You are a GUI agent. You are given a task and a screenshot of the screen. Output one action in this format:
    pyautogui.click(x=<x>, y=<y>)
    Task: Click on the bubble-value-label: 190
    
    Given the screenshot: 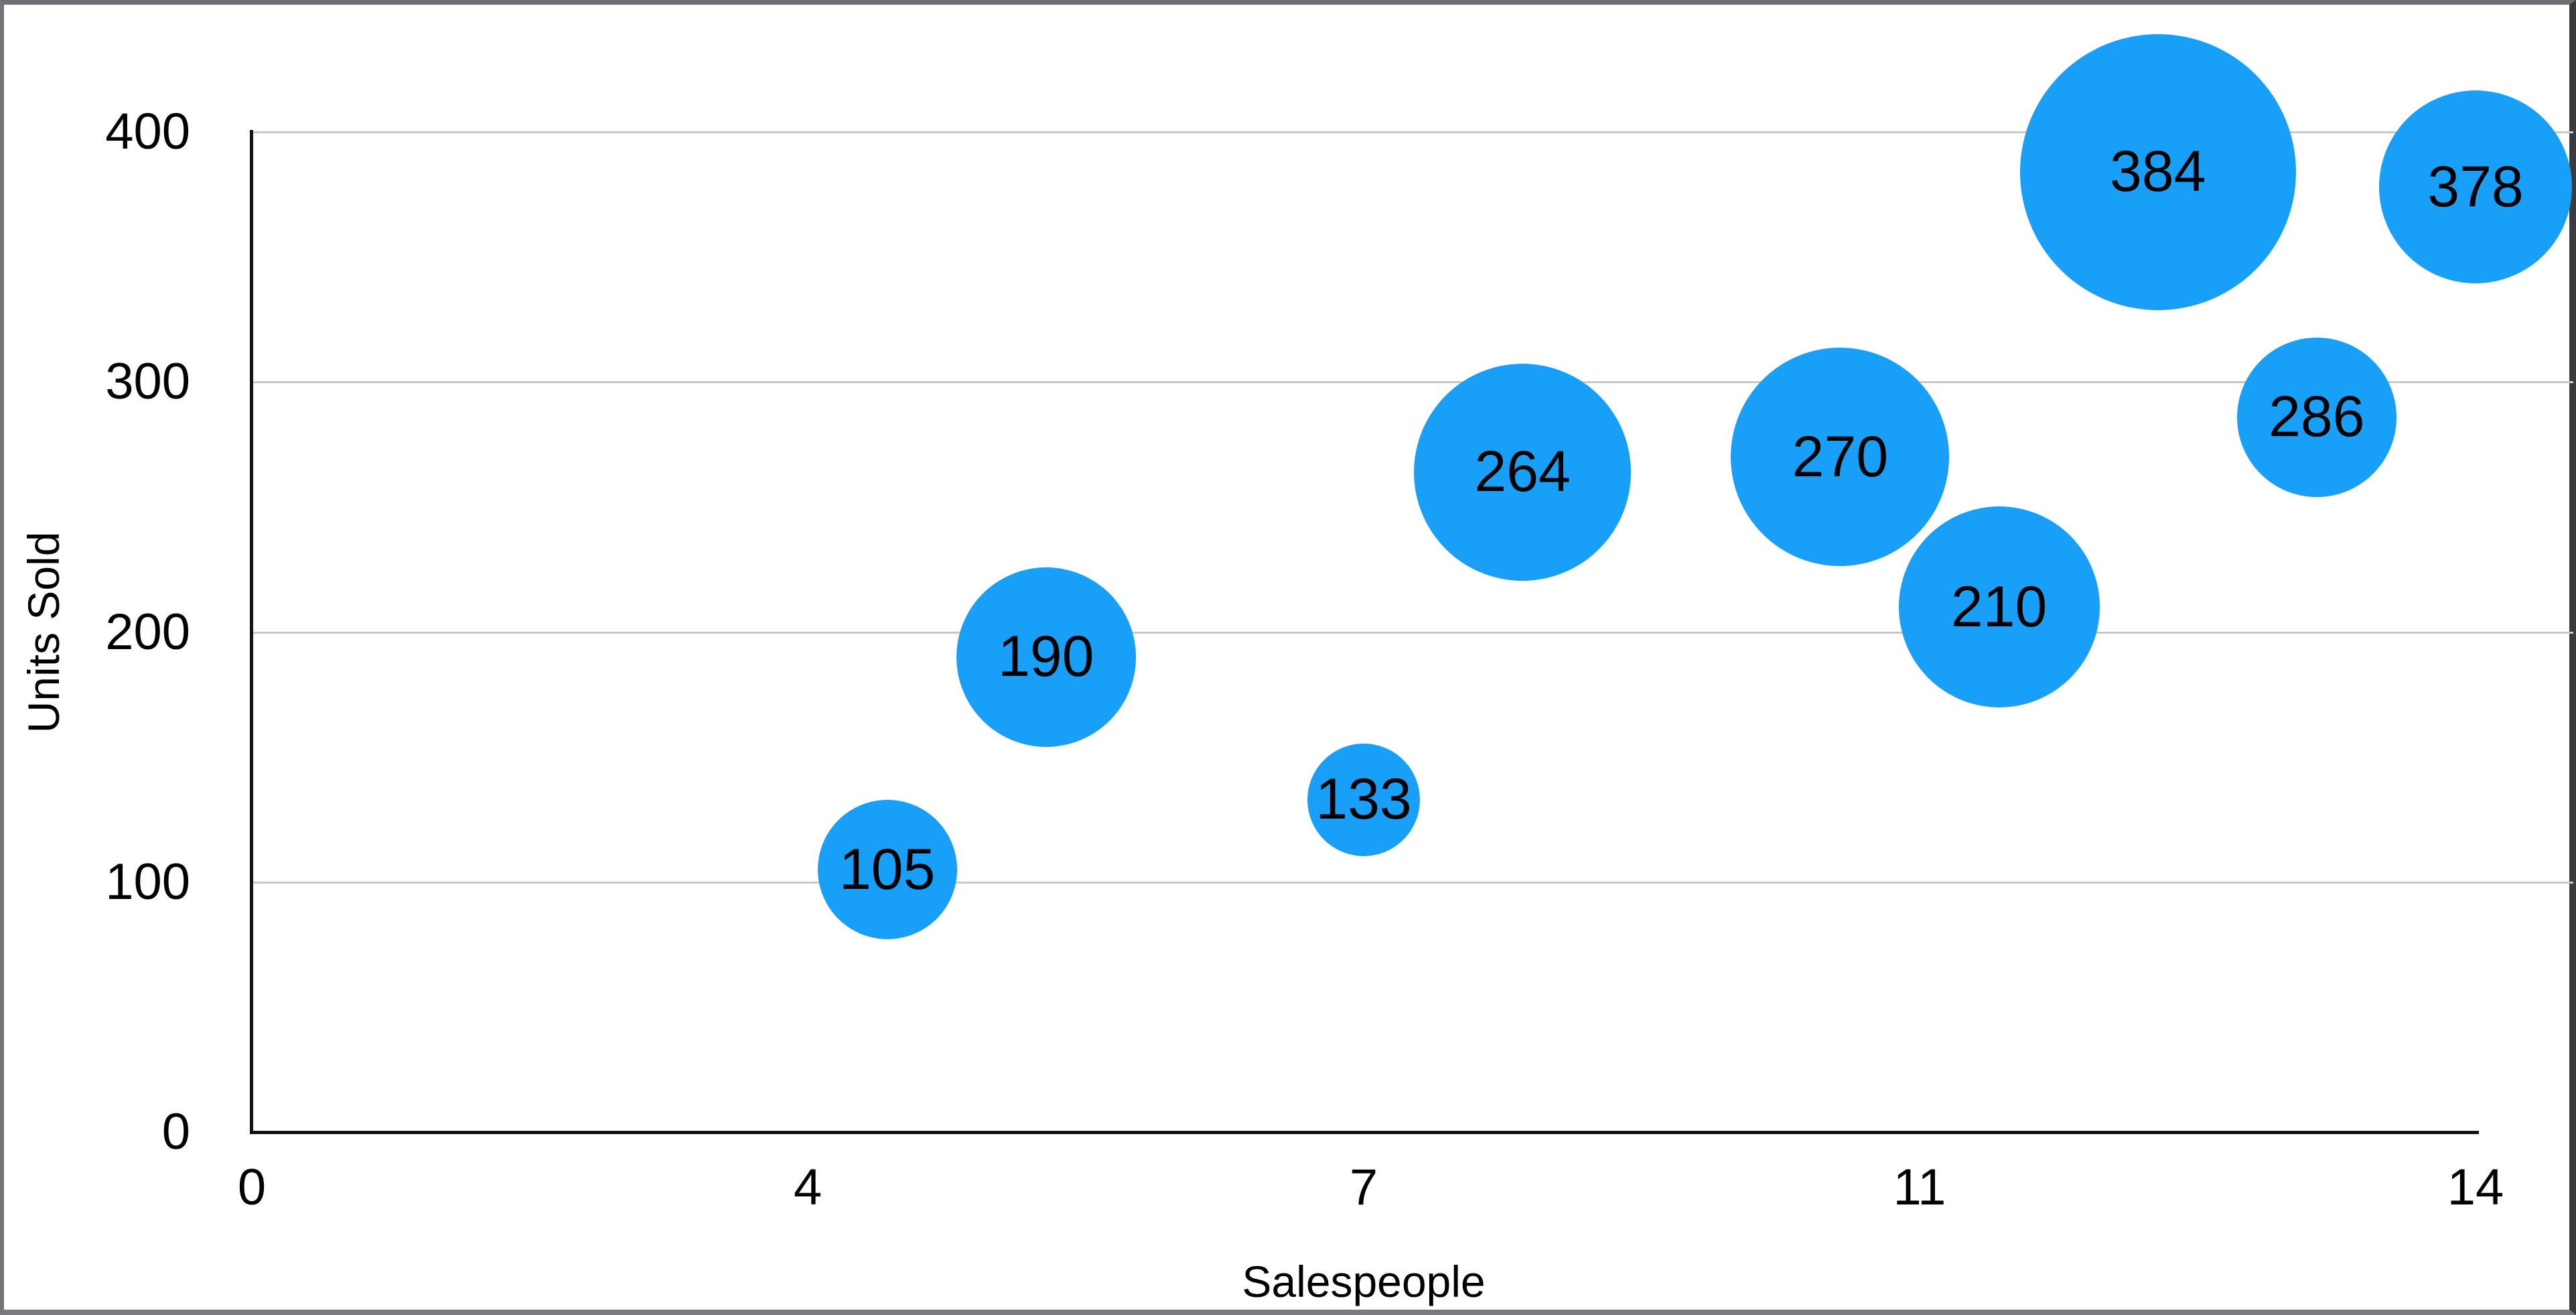 What is the action you would take?
    pyautogui.click(x=1045, y=656)
    